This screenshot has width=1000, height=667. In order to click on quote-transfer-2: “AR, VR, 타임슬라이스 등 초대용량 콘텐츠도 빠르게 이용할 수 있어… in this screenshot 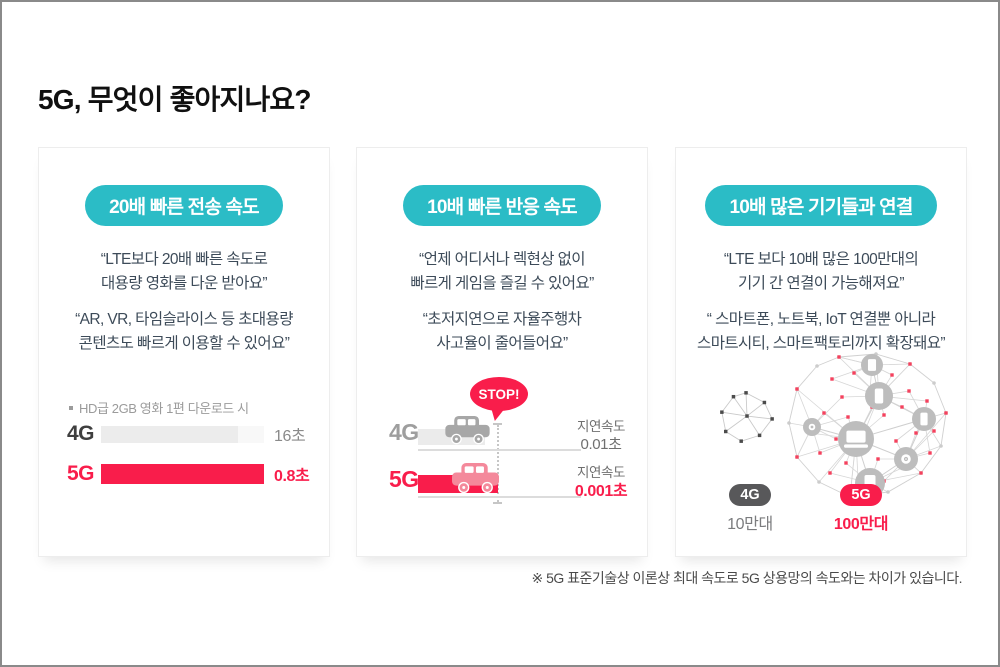, I will do `click(184, 332)`.